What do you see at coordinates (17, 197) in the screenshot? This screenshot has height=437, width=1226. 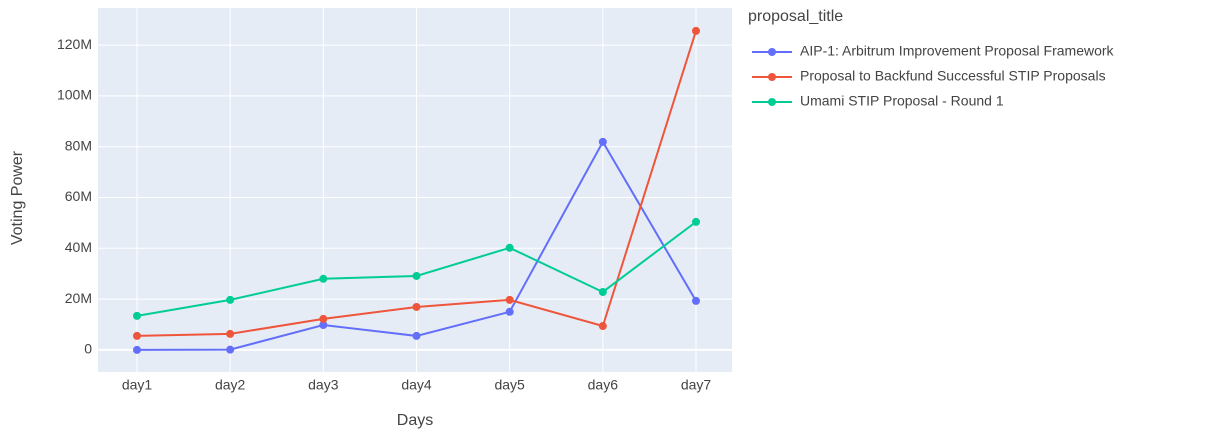 I see `y-axis-title: Voting Power` at bounding box center [17, 197].